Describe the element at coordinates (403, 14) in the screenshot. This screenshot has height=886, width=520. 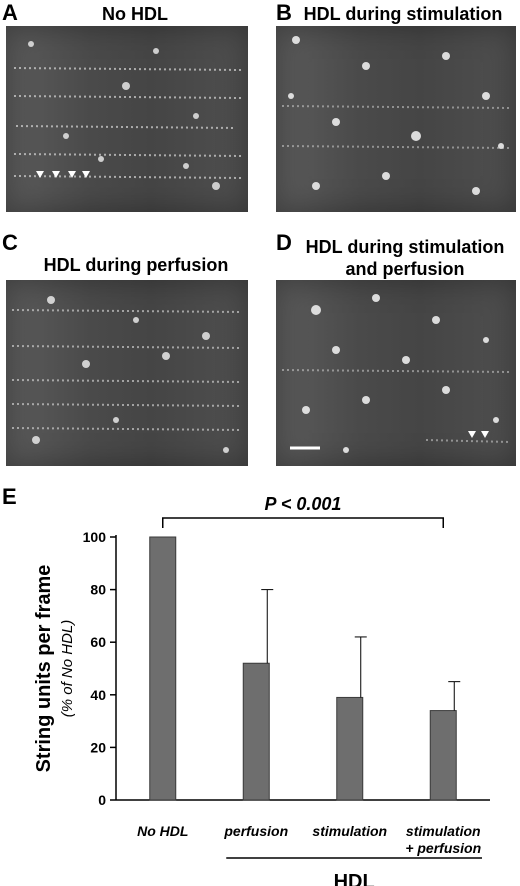
I see `panel-title-b: HDL during stimulation` at that location.